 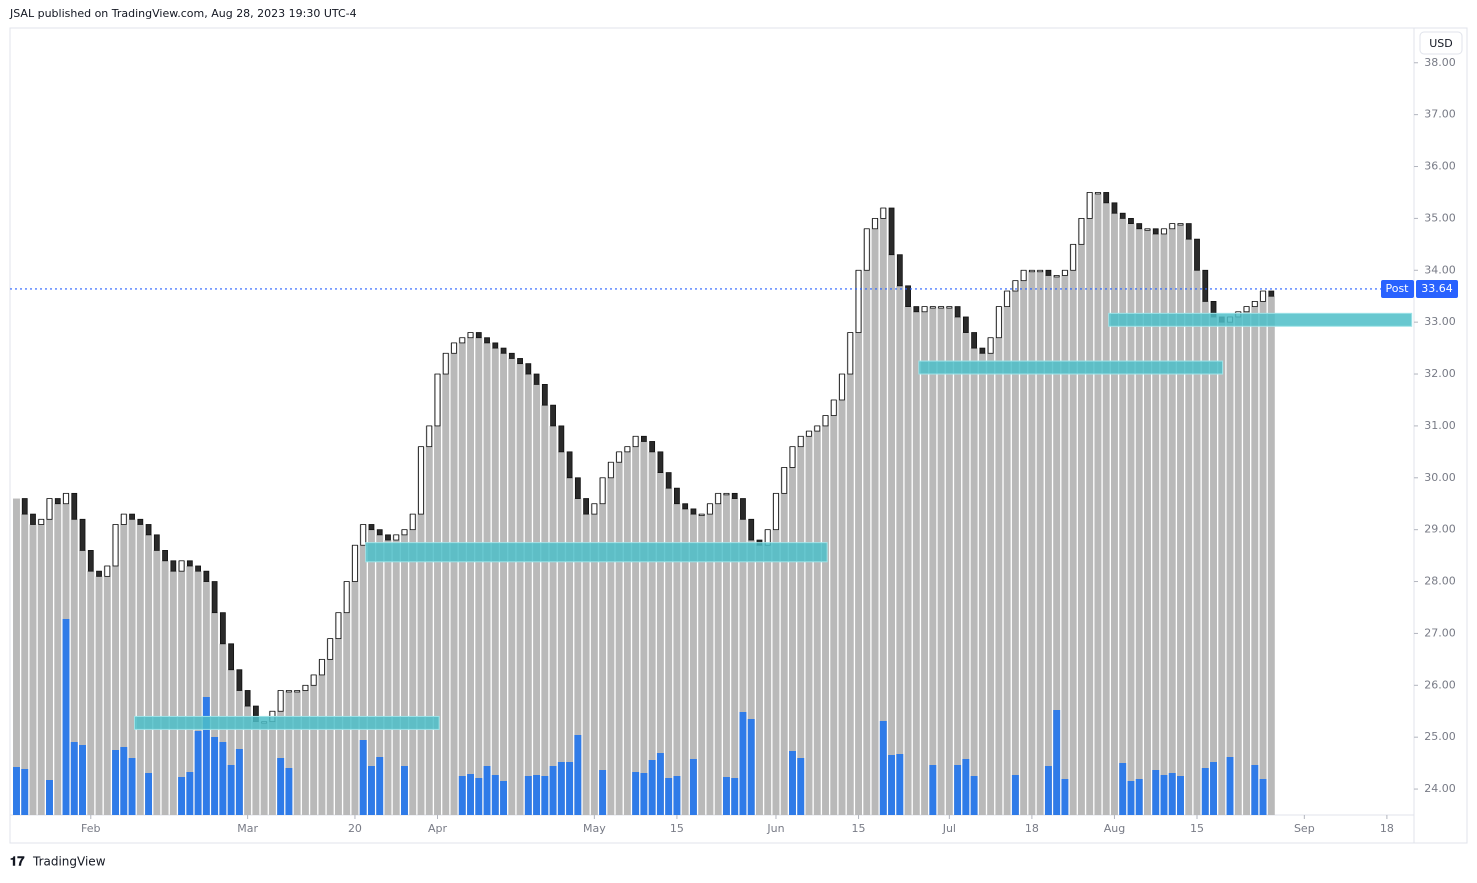 I want to click on post-label: Post, so click(x=1397, y=288).